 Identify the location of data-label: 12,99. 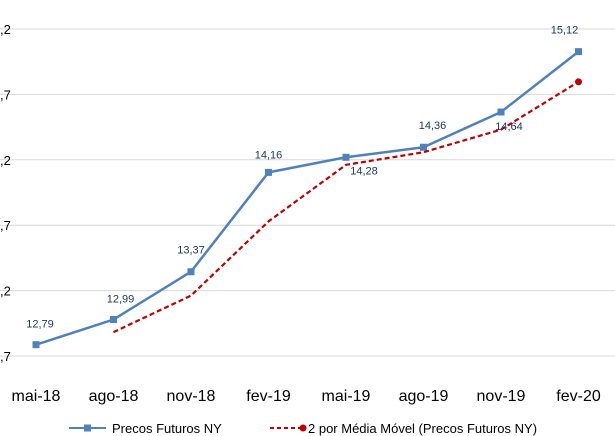
(121, 300).